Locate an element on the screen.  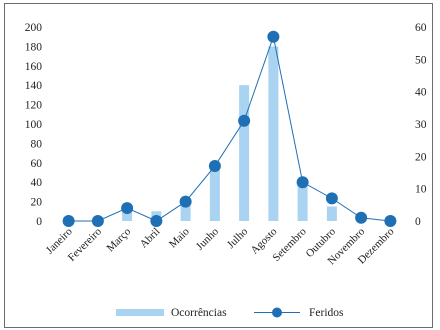
point-novembro is located at coordinates (361, 217).